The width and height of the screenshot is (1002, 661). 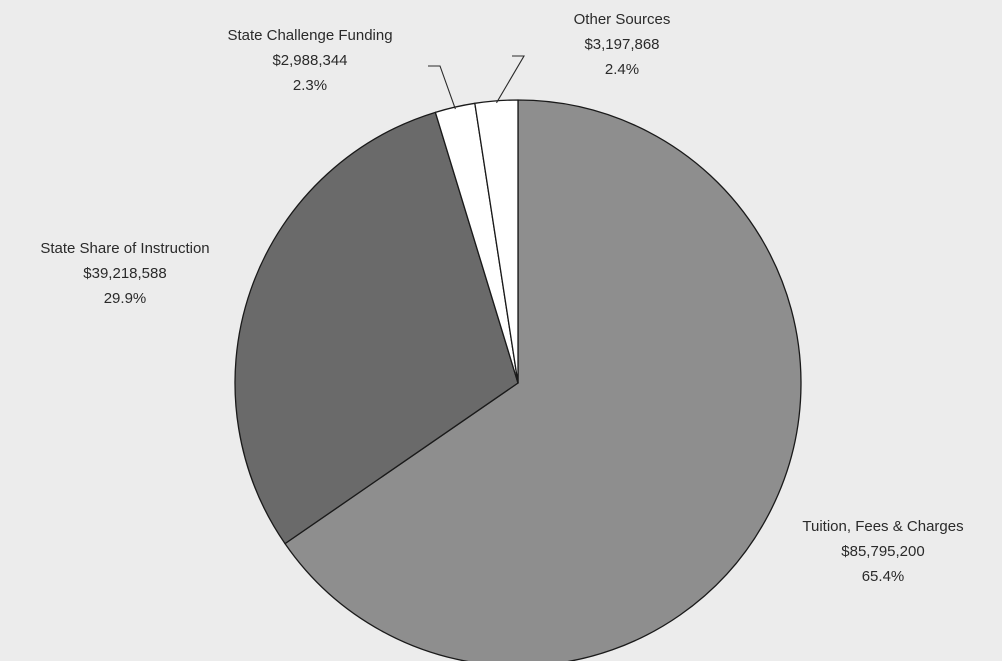 What do you see at coordinates (476, 82) in the screenshot?
I see `leader-lines` at bounding box center [476, 82].